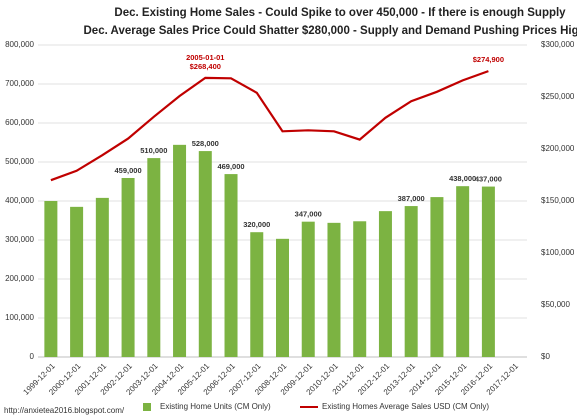  Describe the element at coordinates (64, 410) in the screenshot. I see `source-text: http://anxietea2016.blogspot.com/` at that location.